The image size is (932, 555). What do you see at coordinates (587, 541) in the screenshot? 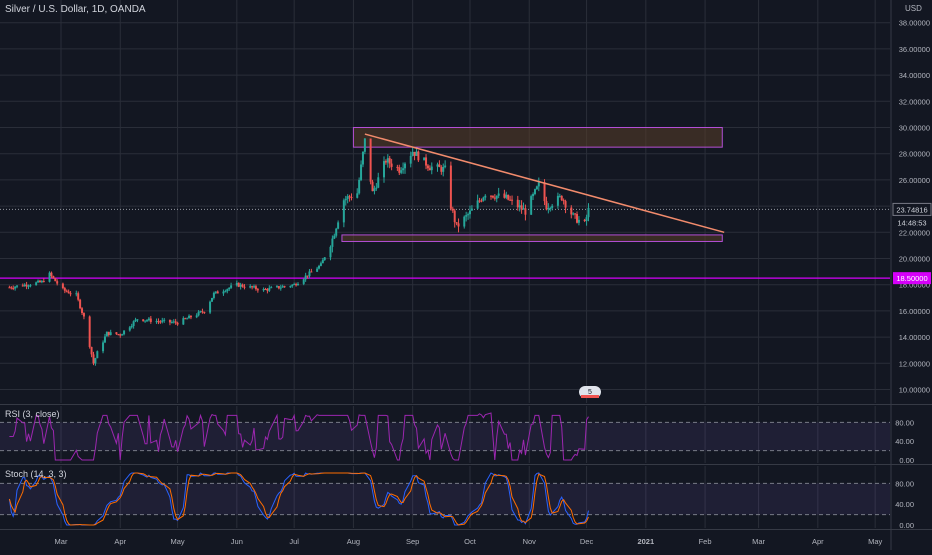
I see `x-tick-label: Dec` at bounding box center [587, 541].